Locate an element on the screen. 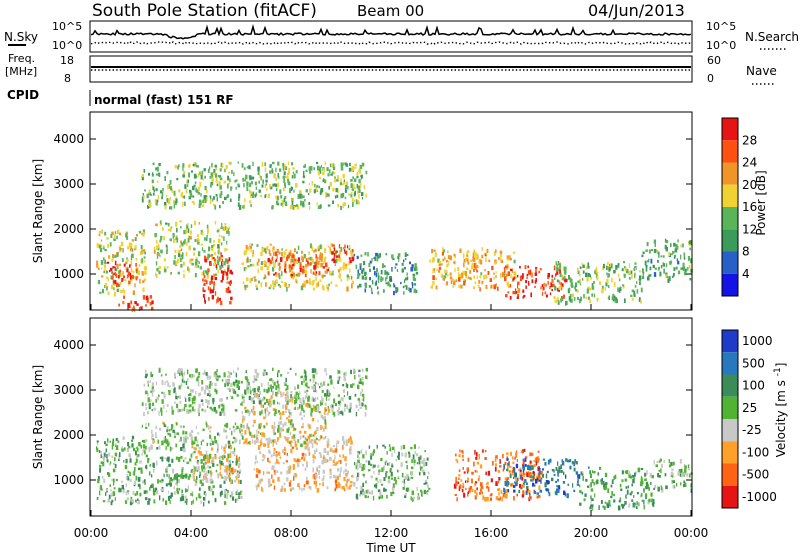  colorbar-tick-label: 500 is located at coordinates (753, 363).